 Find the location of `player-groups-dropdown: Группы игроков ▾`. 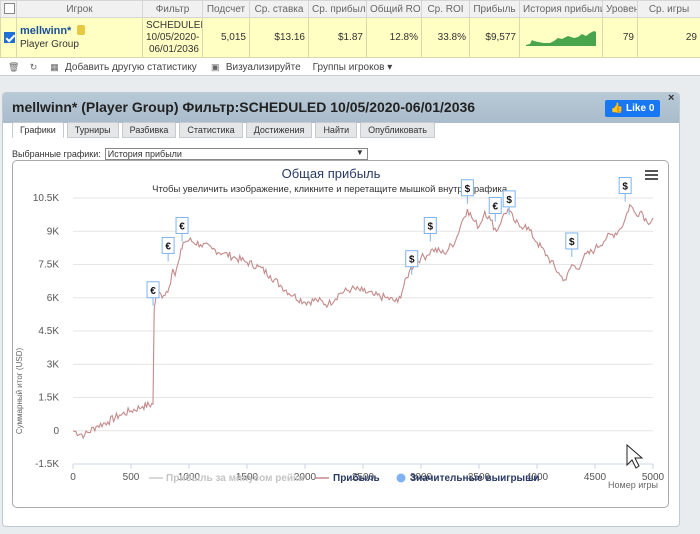

player-groups-dropdown: Группы игроков ▾ is located at coordinates (353, 67).